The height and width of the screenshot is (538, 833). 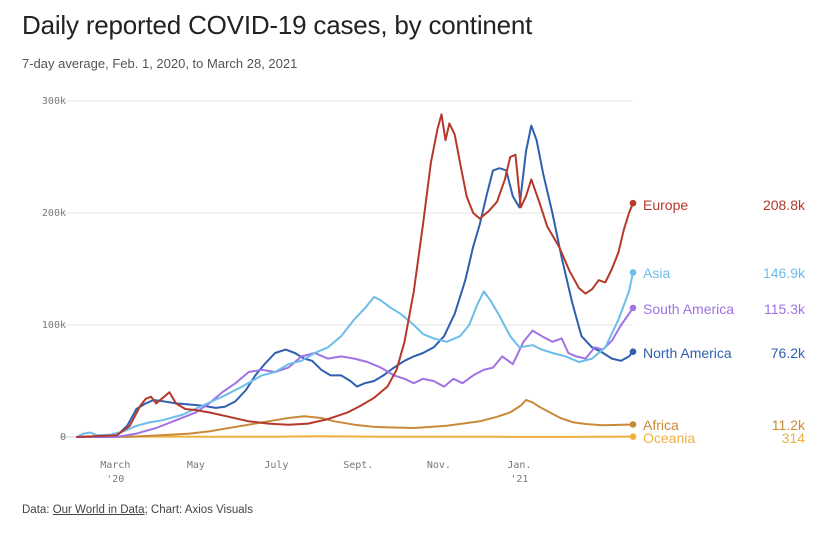 What do you see at coordinates (633, 436) in the screenshot?
I see `end-marker-oceania` at bounding box center [633, 436].